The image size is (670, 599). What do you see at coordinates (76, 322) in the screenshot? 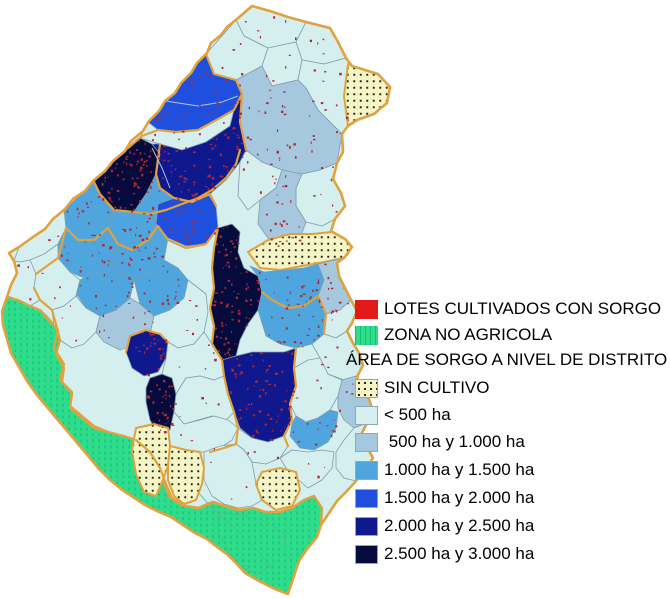
I see `district-shape` at bounding box center [76, 322].